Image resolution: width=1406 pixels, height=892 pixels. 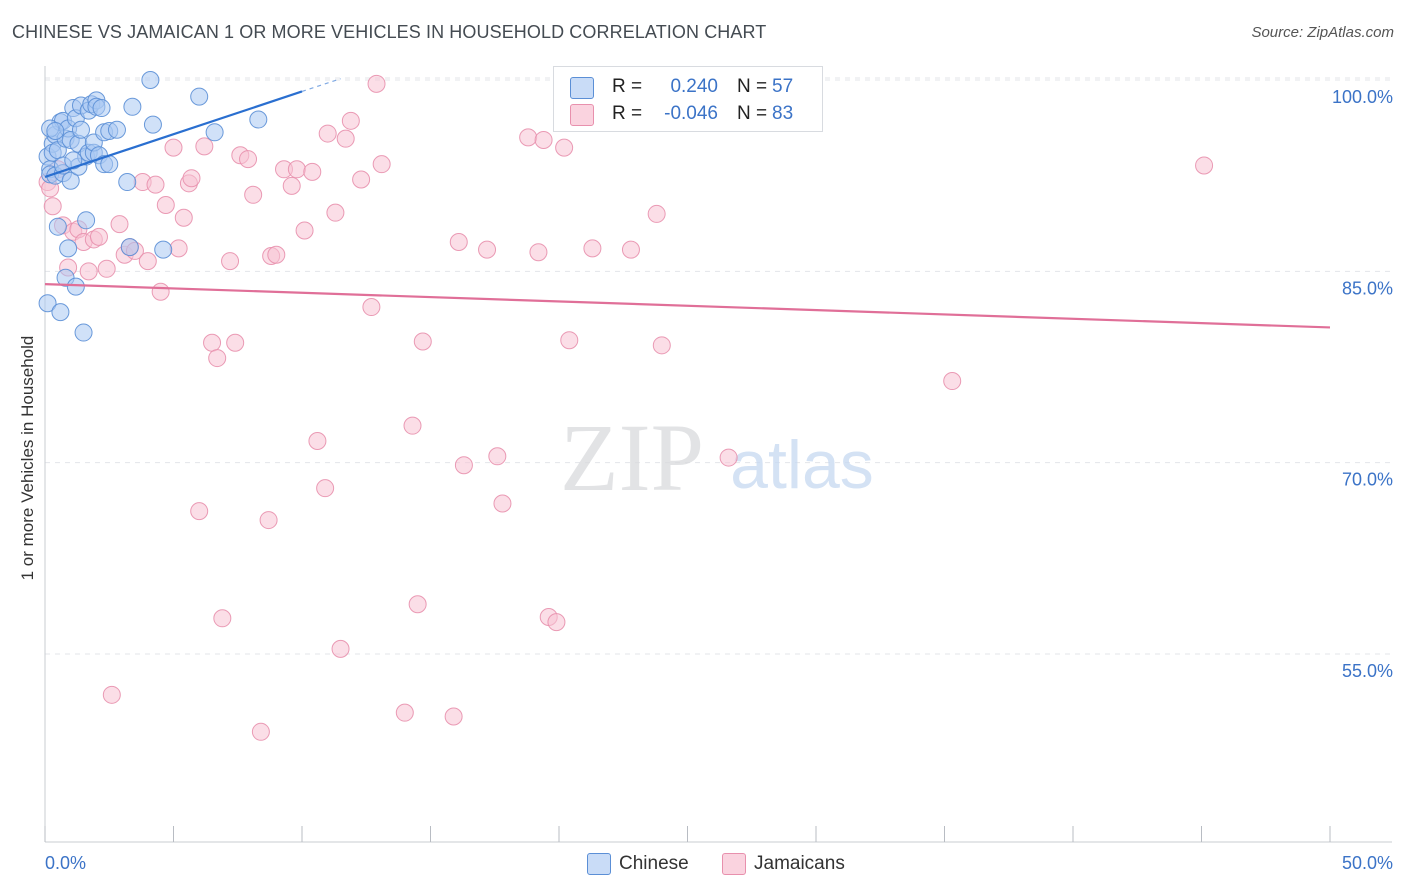 I want to click on stats-box: R = 0.240 N = 57 R = -0.046 N = 83, so click(x=688, y=99).